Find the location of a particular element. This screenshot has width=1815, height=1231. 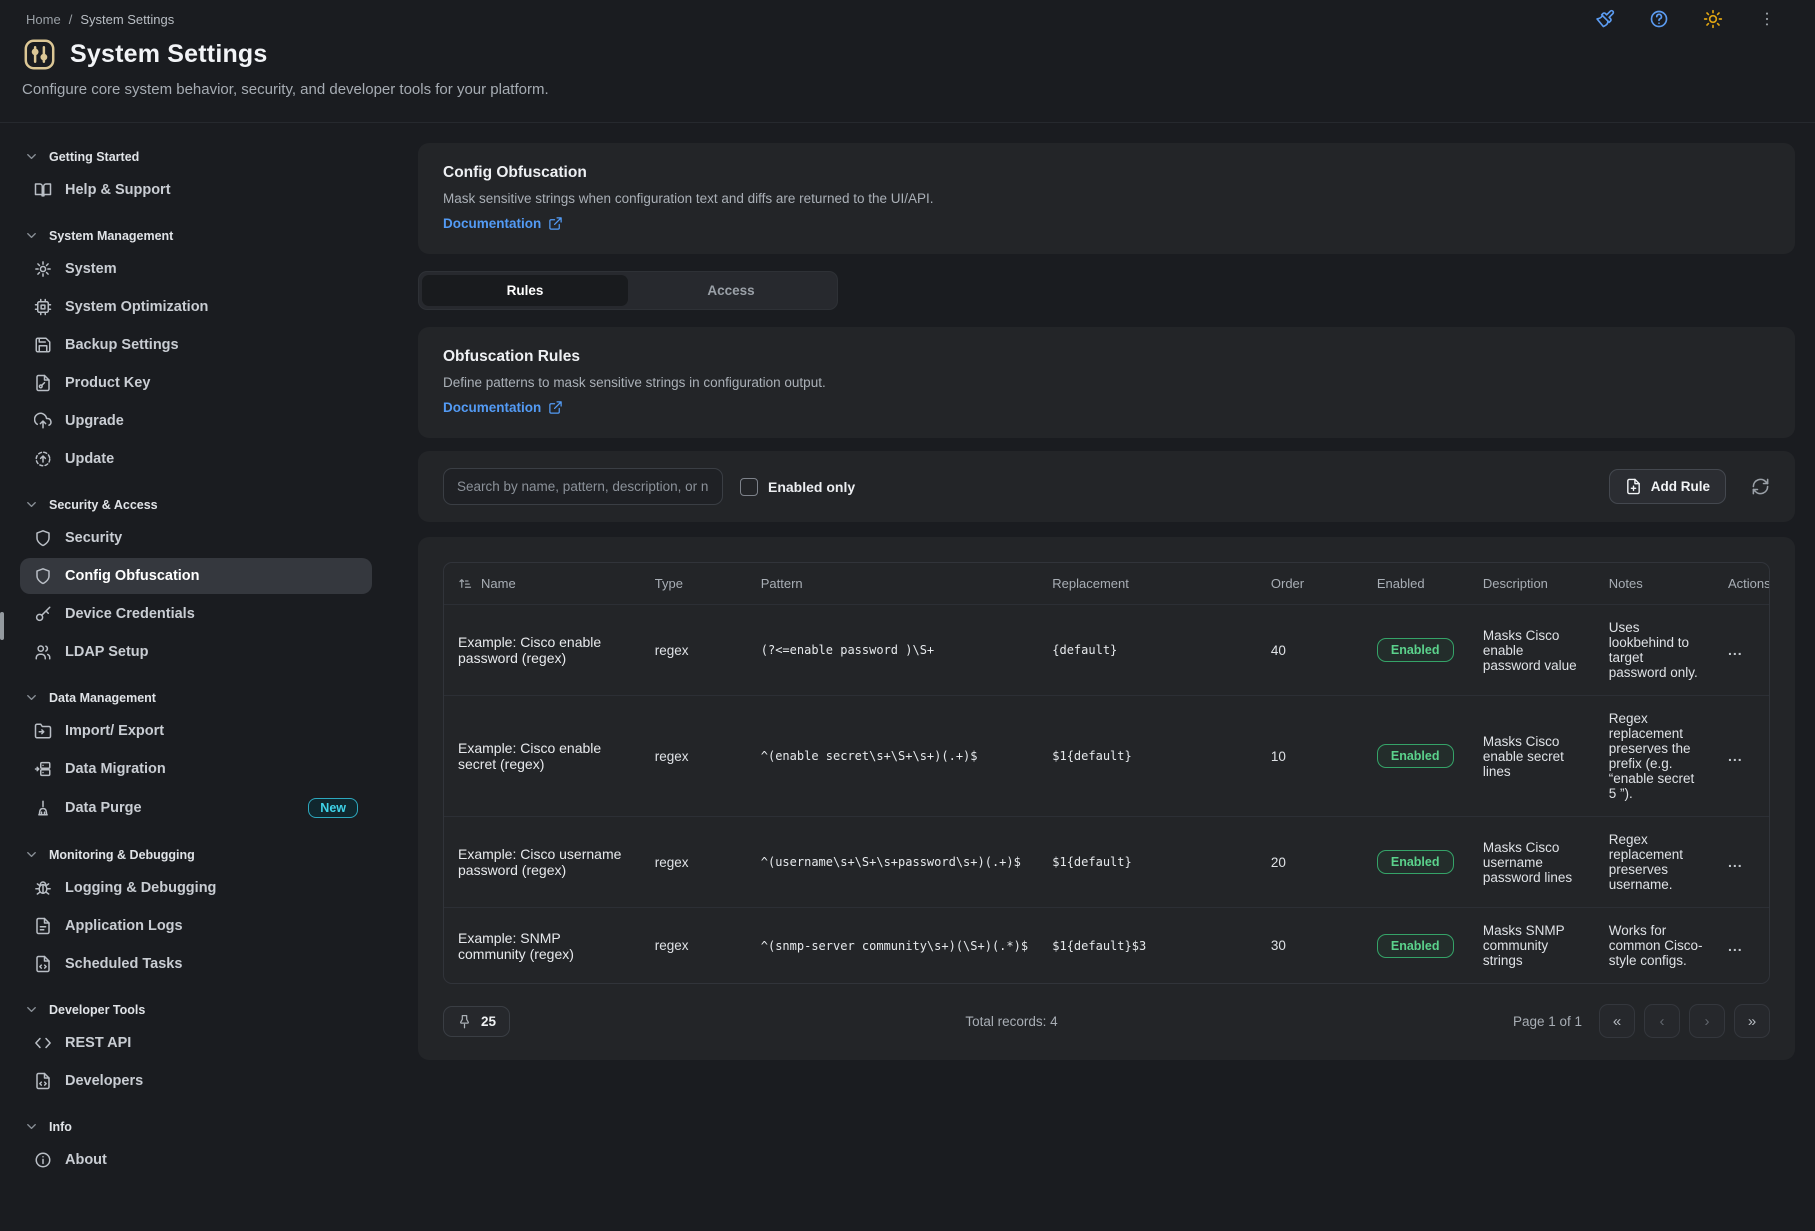

sidebar-item-upgrade: Upgrade is located at coordinates (196, 421).